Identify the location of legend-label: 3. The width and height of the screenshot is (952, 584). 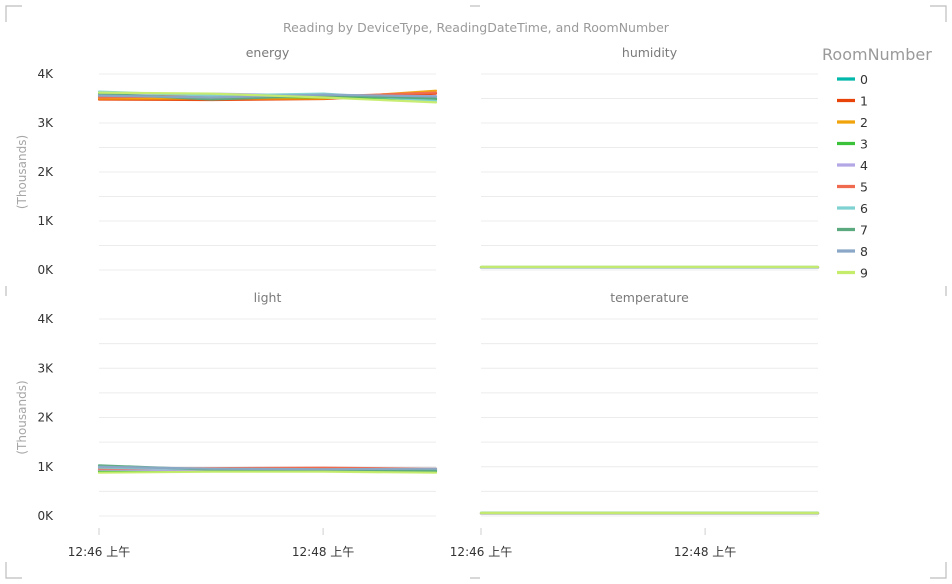
(864, 144).